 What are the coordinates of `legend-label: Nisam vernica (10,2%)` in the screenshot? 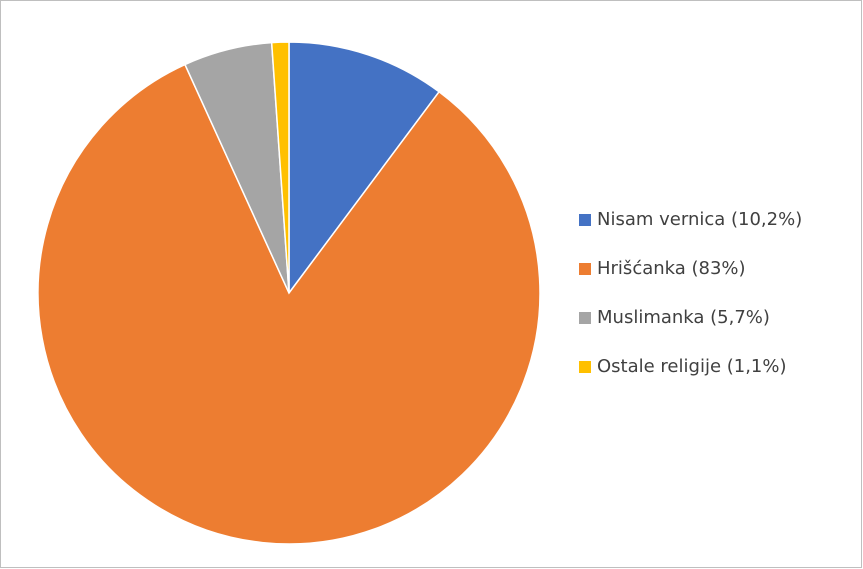 It's located at (699, 219).